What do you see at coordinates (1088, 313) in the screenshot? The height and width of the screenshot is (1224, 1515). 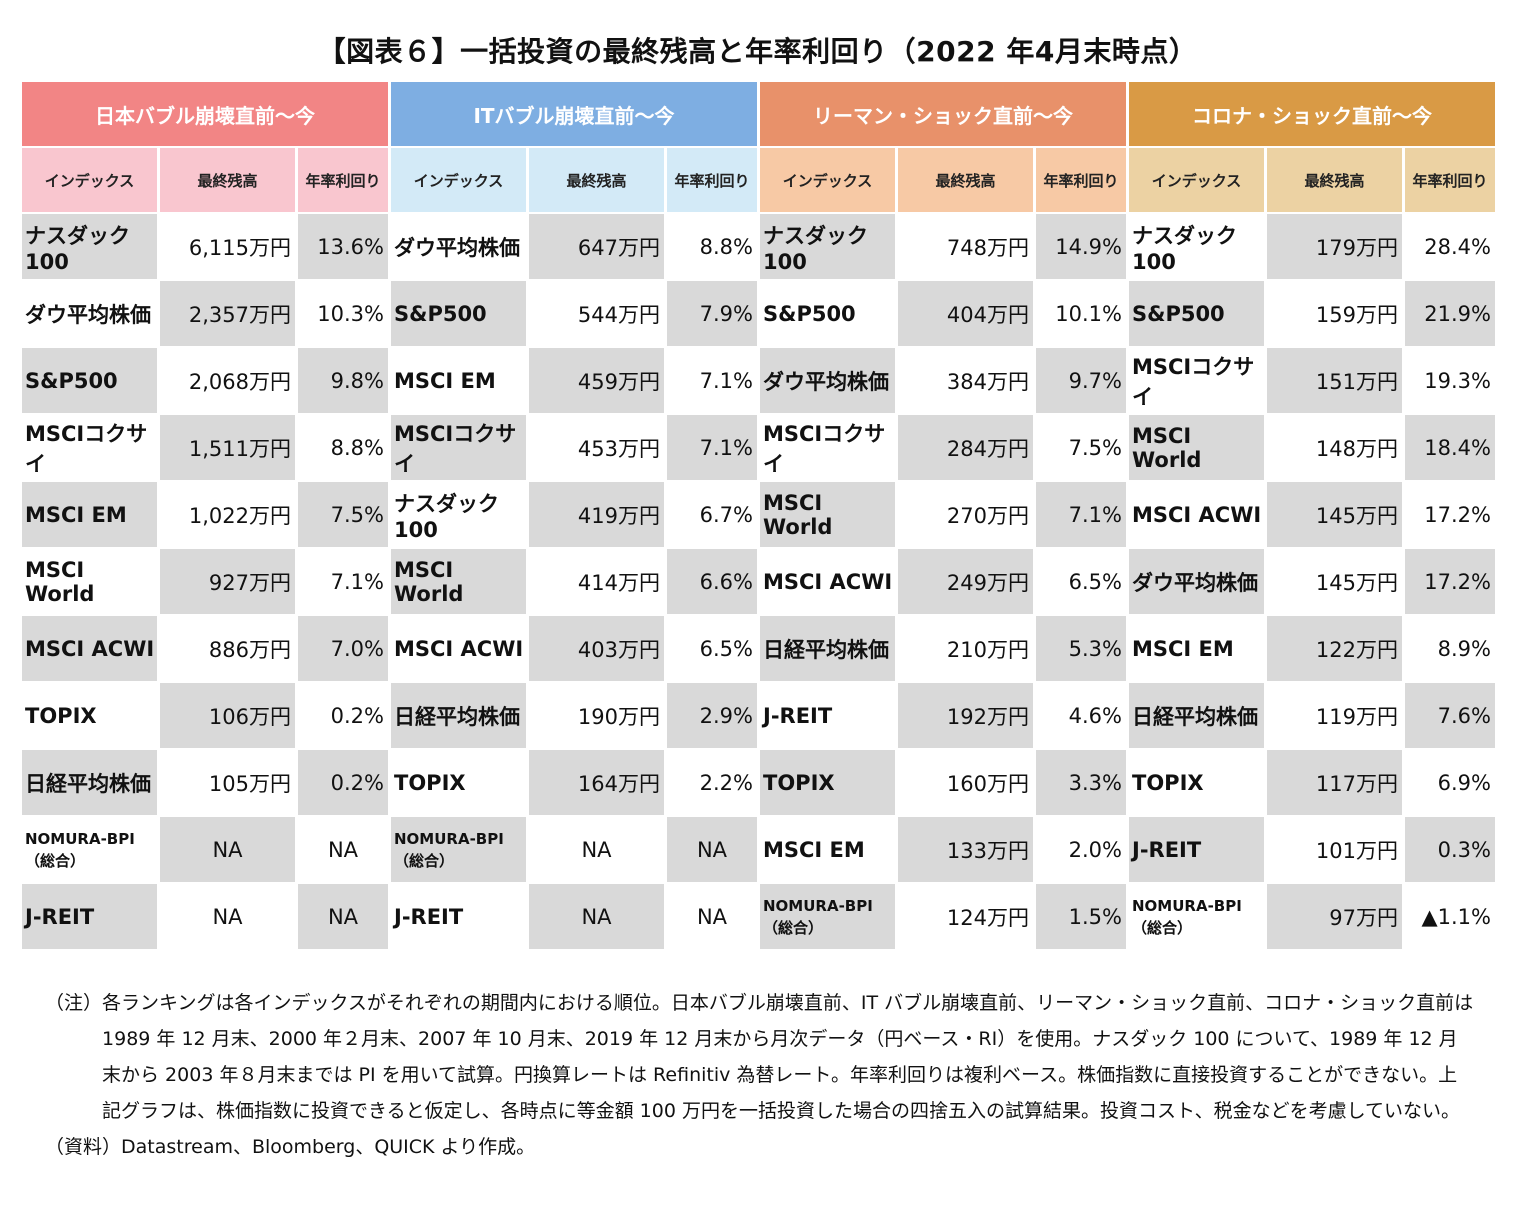 I see `annual-return: 10.1%` at bounding box center [1088, 313].